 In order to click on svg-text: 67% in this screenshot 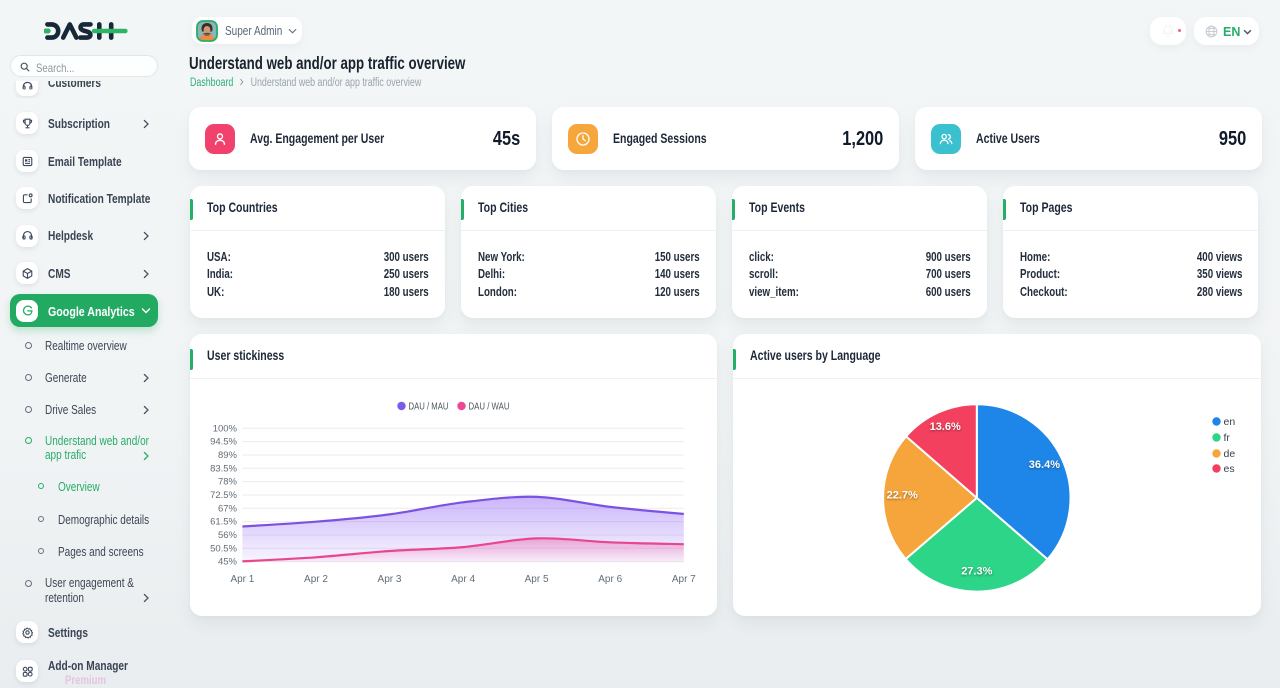, I will do `click(228, 508)`.